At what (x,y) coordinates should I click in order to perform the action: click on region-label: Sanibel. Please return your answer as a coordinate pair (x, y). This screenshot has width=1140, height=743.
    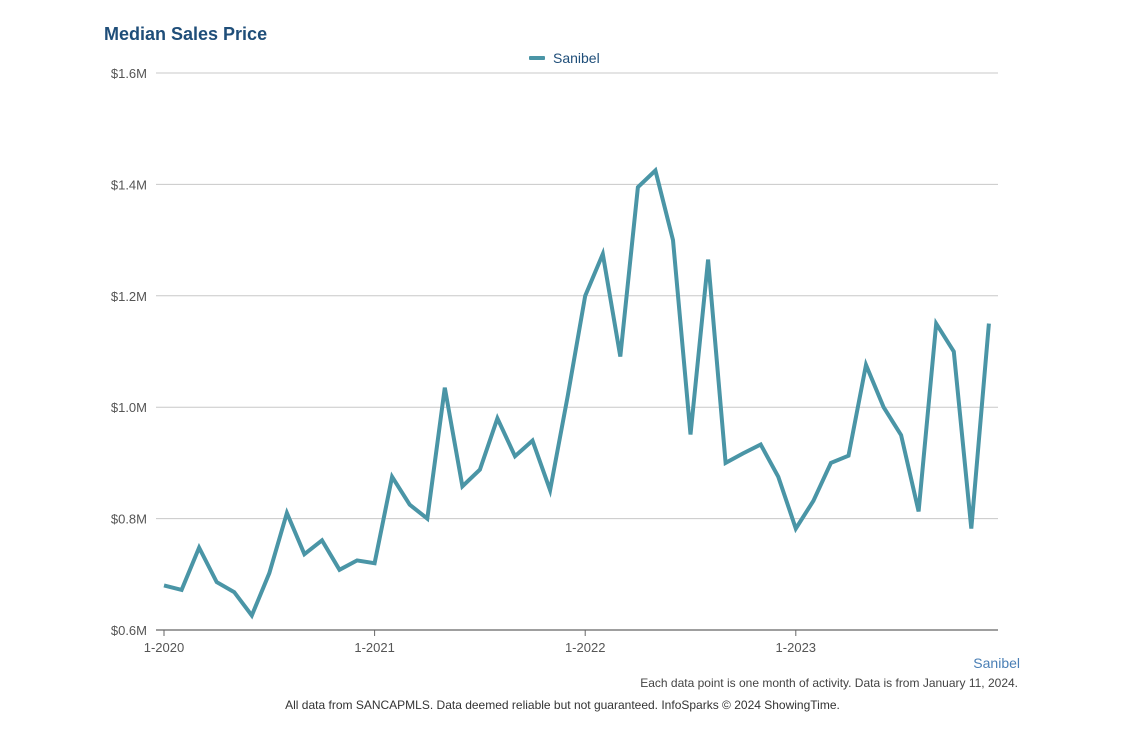
    Looking at the image, I should click on (996, 663).